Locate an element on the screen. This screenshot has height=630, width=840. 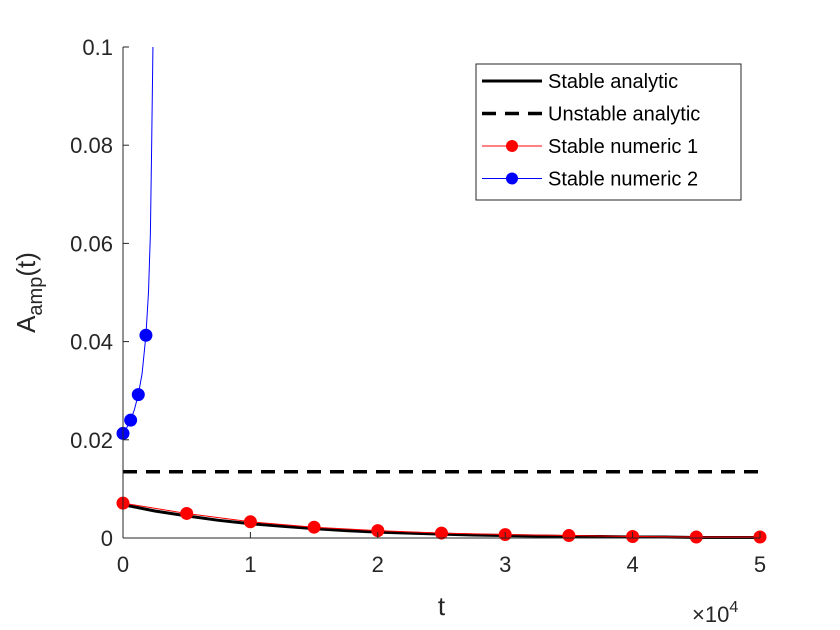
y-tick-label: 0.06 is located at coordinates (91, 243).